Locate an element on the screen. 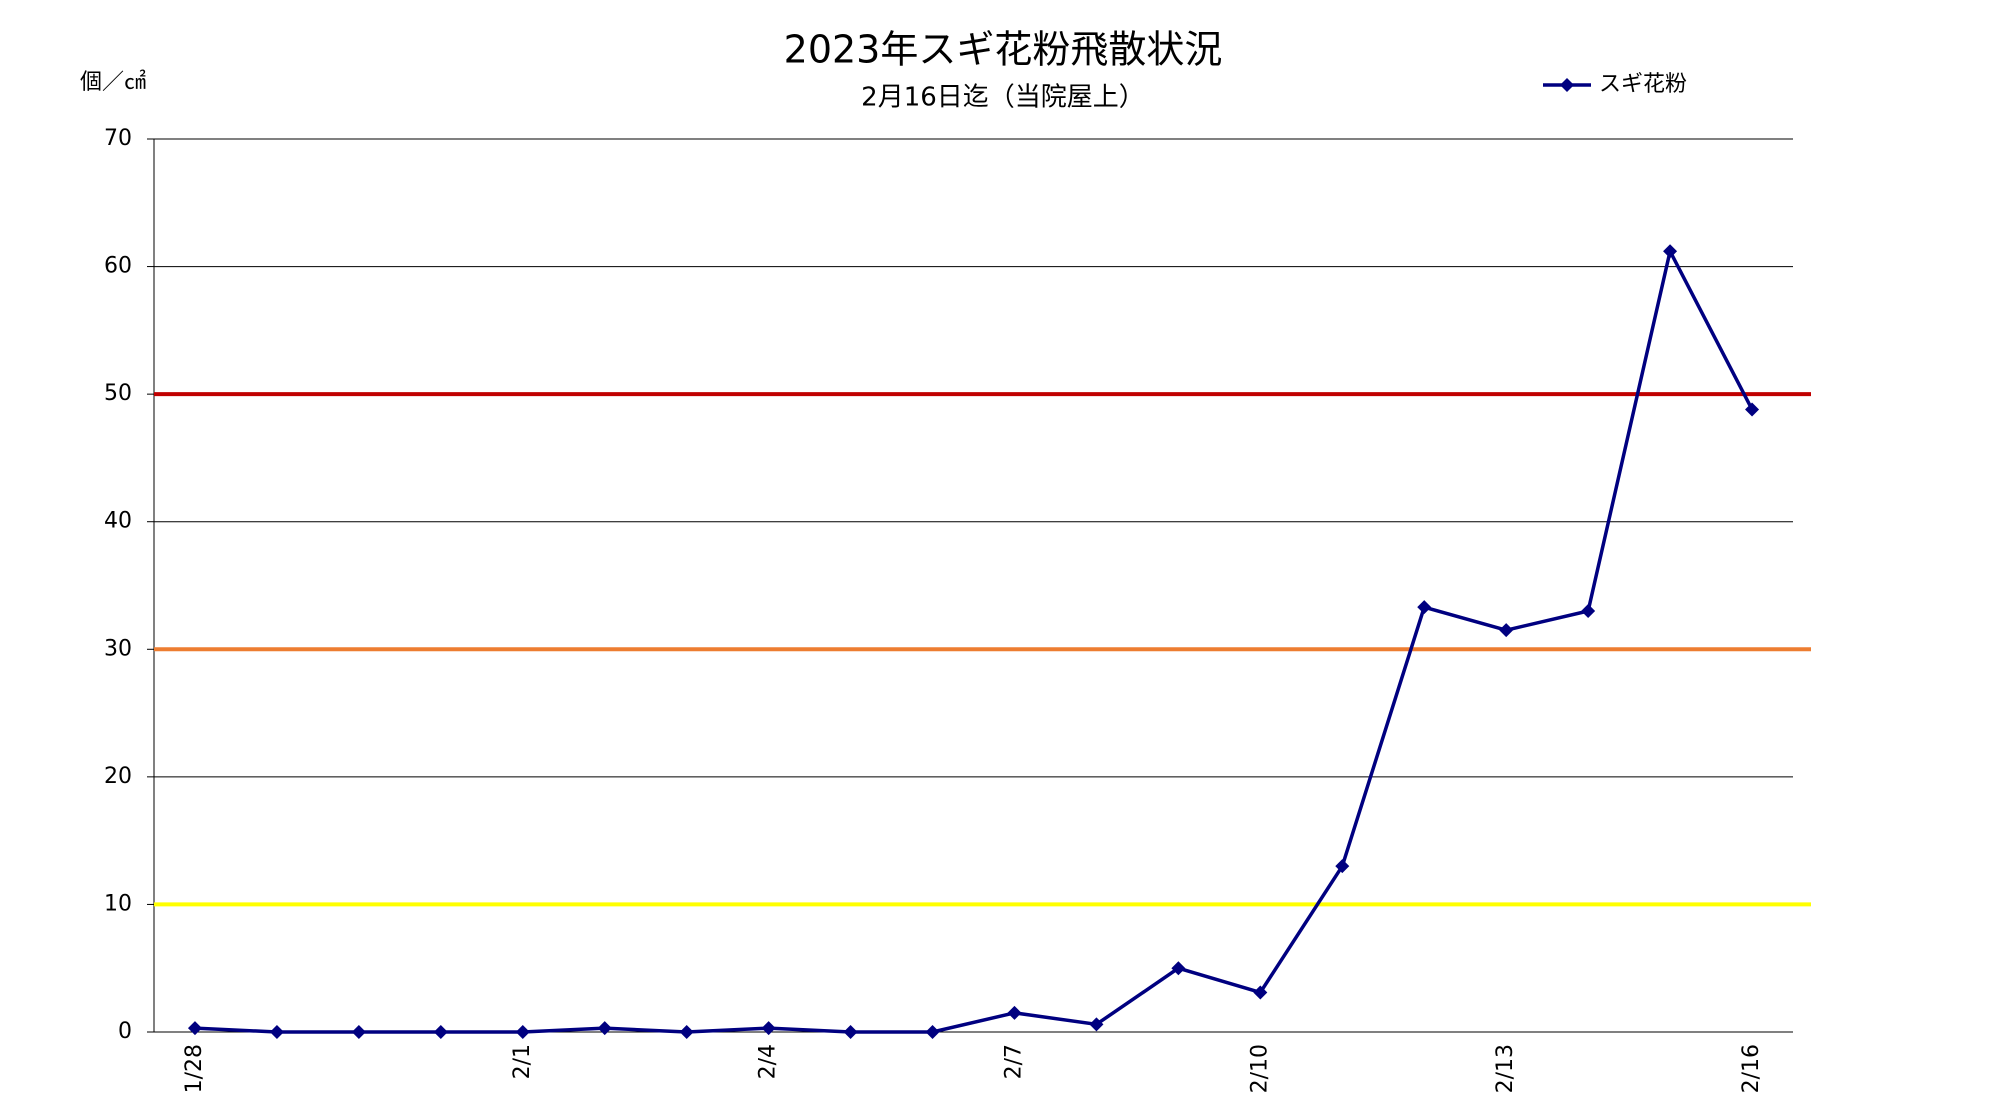 Image resolution: width=2004 pixels, height=1096 pixels. x-tick-label: 2/10 is located at coordinates (1259, 1068).